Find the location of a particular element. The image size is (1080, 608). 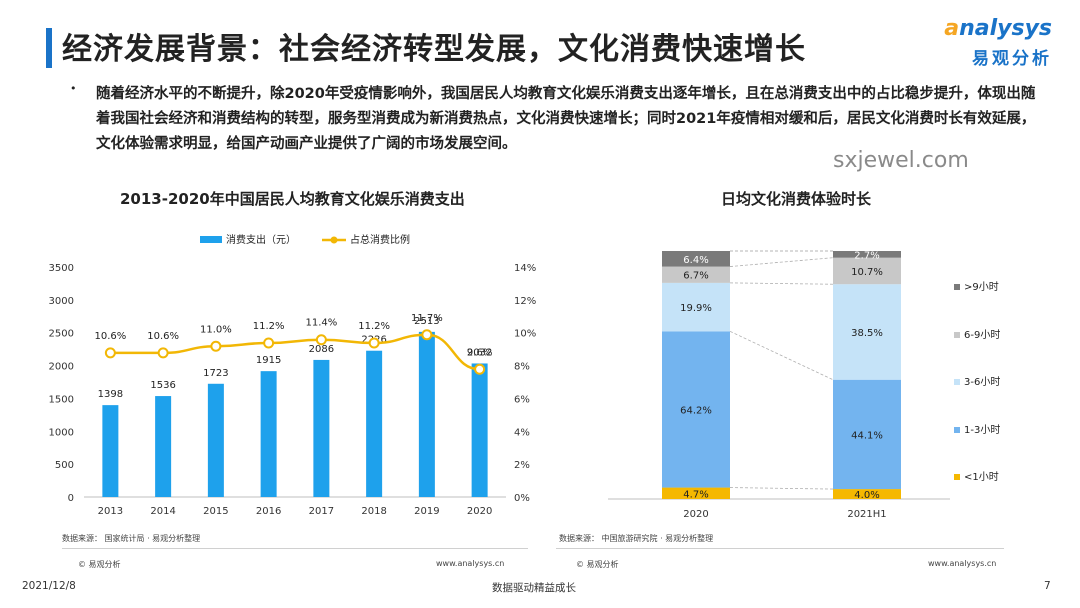

chart1-title: 2013-2020年中国居民人均教育文化娱乐消费支出 is located at coordinates (292, 199).